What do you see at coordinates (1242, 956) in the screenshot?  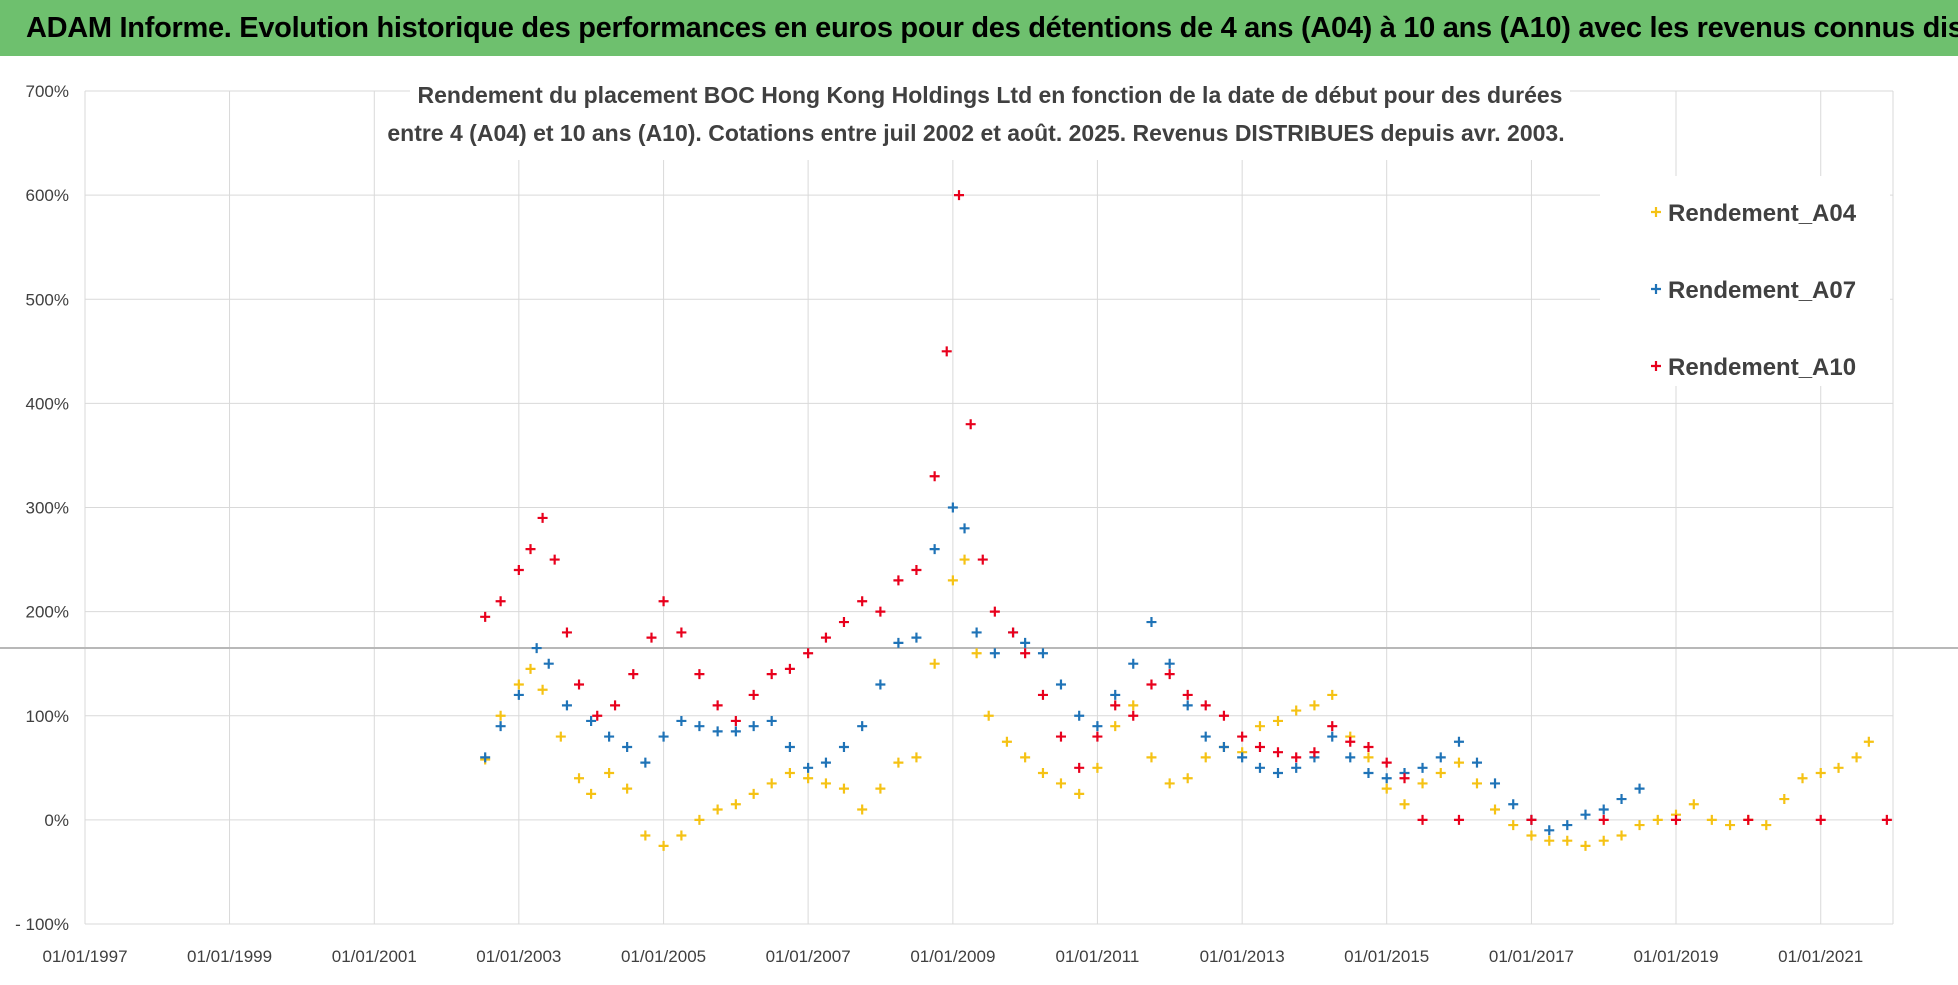 I see `x-tick-label: 01/01/2013` at bounding box center [1242, 956].